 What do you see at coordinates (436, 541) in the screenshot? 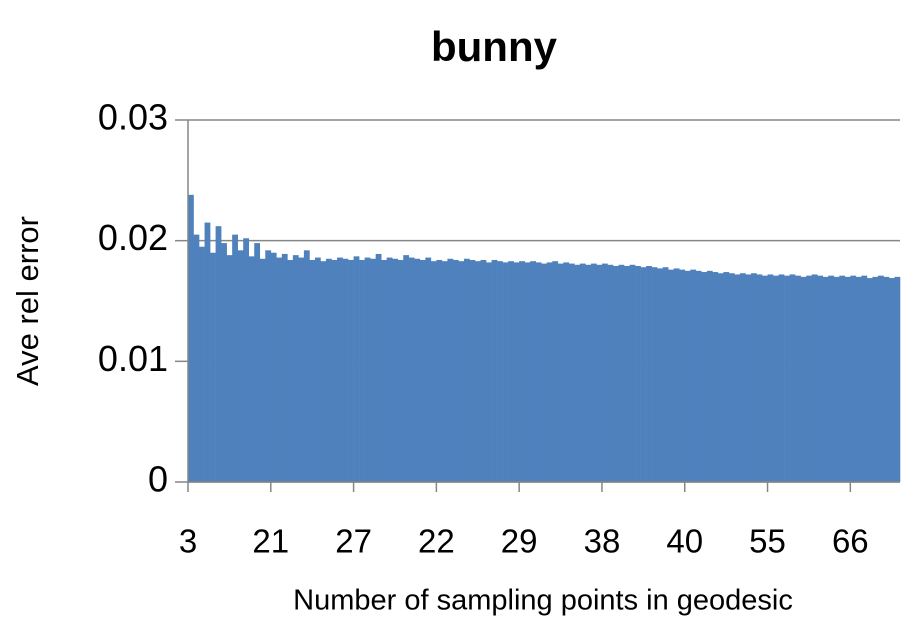
I see `x-tick-label: 22` at bounding box center [436, 541].